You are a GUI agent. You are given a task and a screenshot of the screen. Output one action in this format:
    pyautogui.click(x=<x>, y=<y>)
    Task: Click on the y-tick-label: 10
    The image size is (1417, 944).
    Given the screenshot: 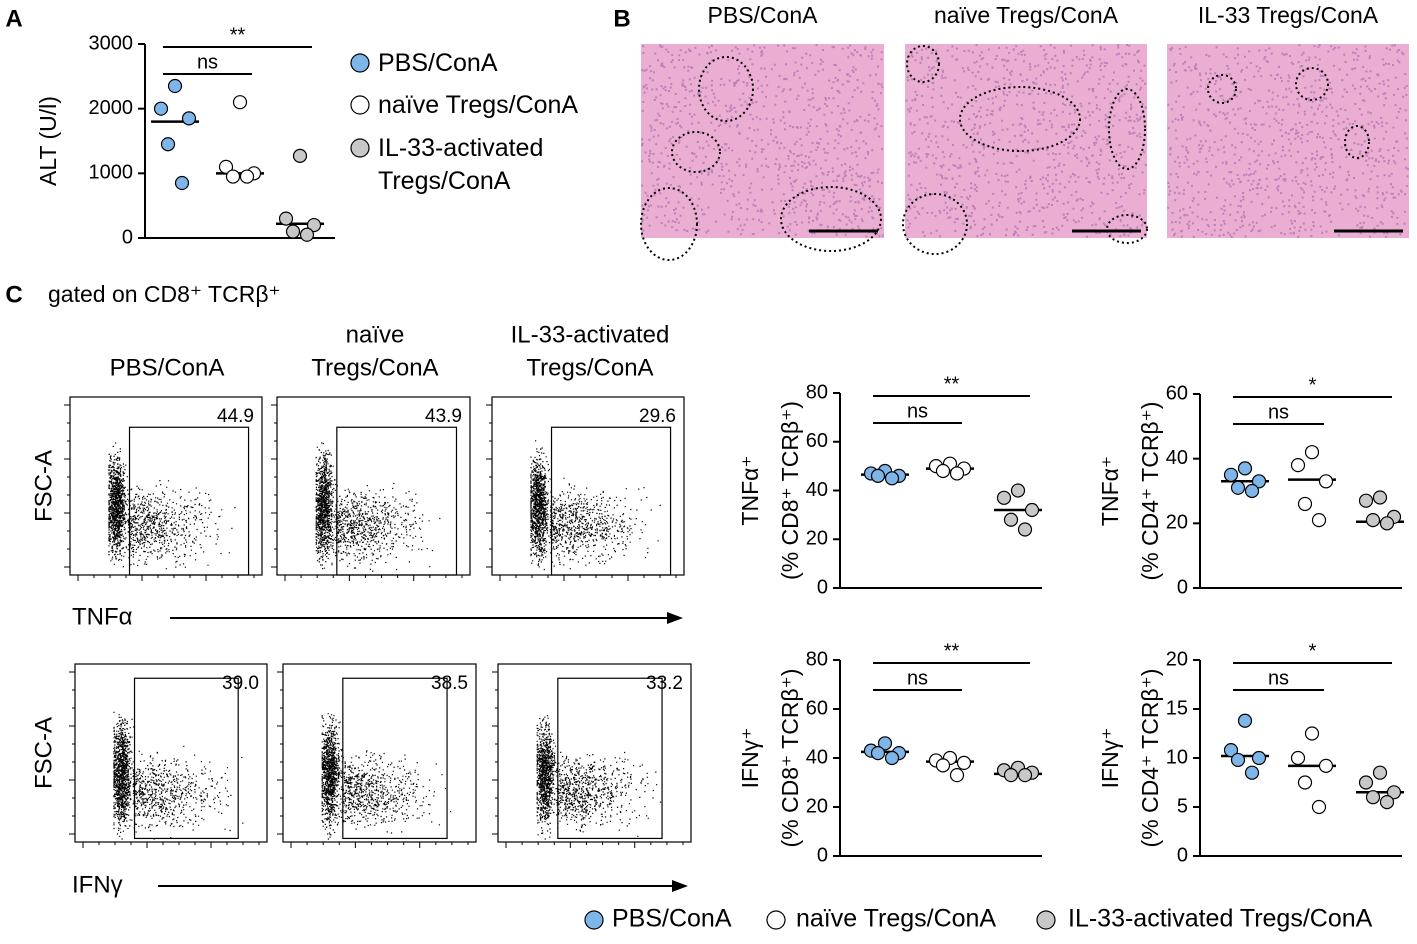 What is the action you would take?
    pyautogui.click(x=1177, y=757)
    